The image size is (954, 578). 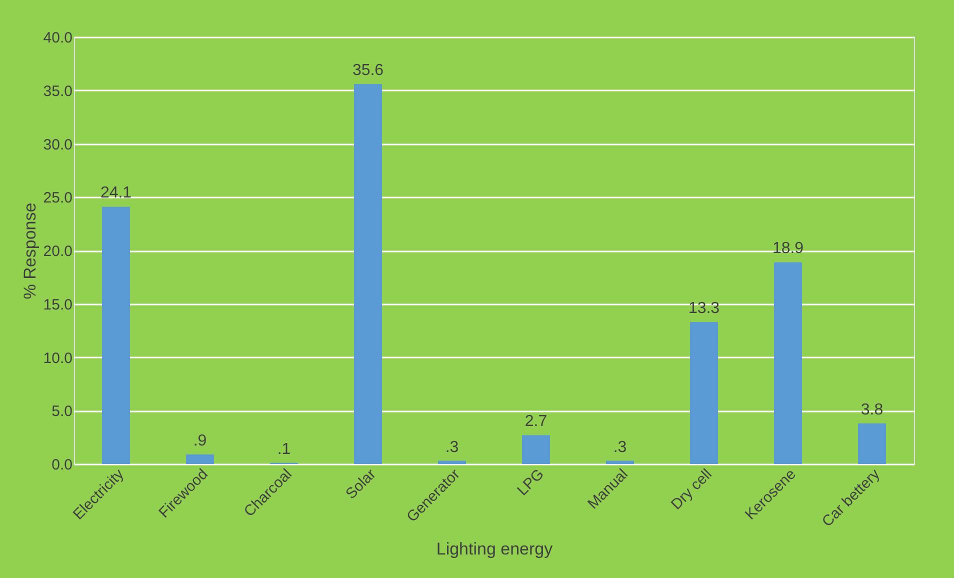 What do you see at coordinates (368, 70) in the screenshot?
I see `data-label: 35.6` at bounding box center [368, 70].